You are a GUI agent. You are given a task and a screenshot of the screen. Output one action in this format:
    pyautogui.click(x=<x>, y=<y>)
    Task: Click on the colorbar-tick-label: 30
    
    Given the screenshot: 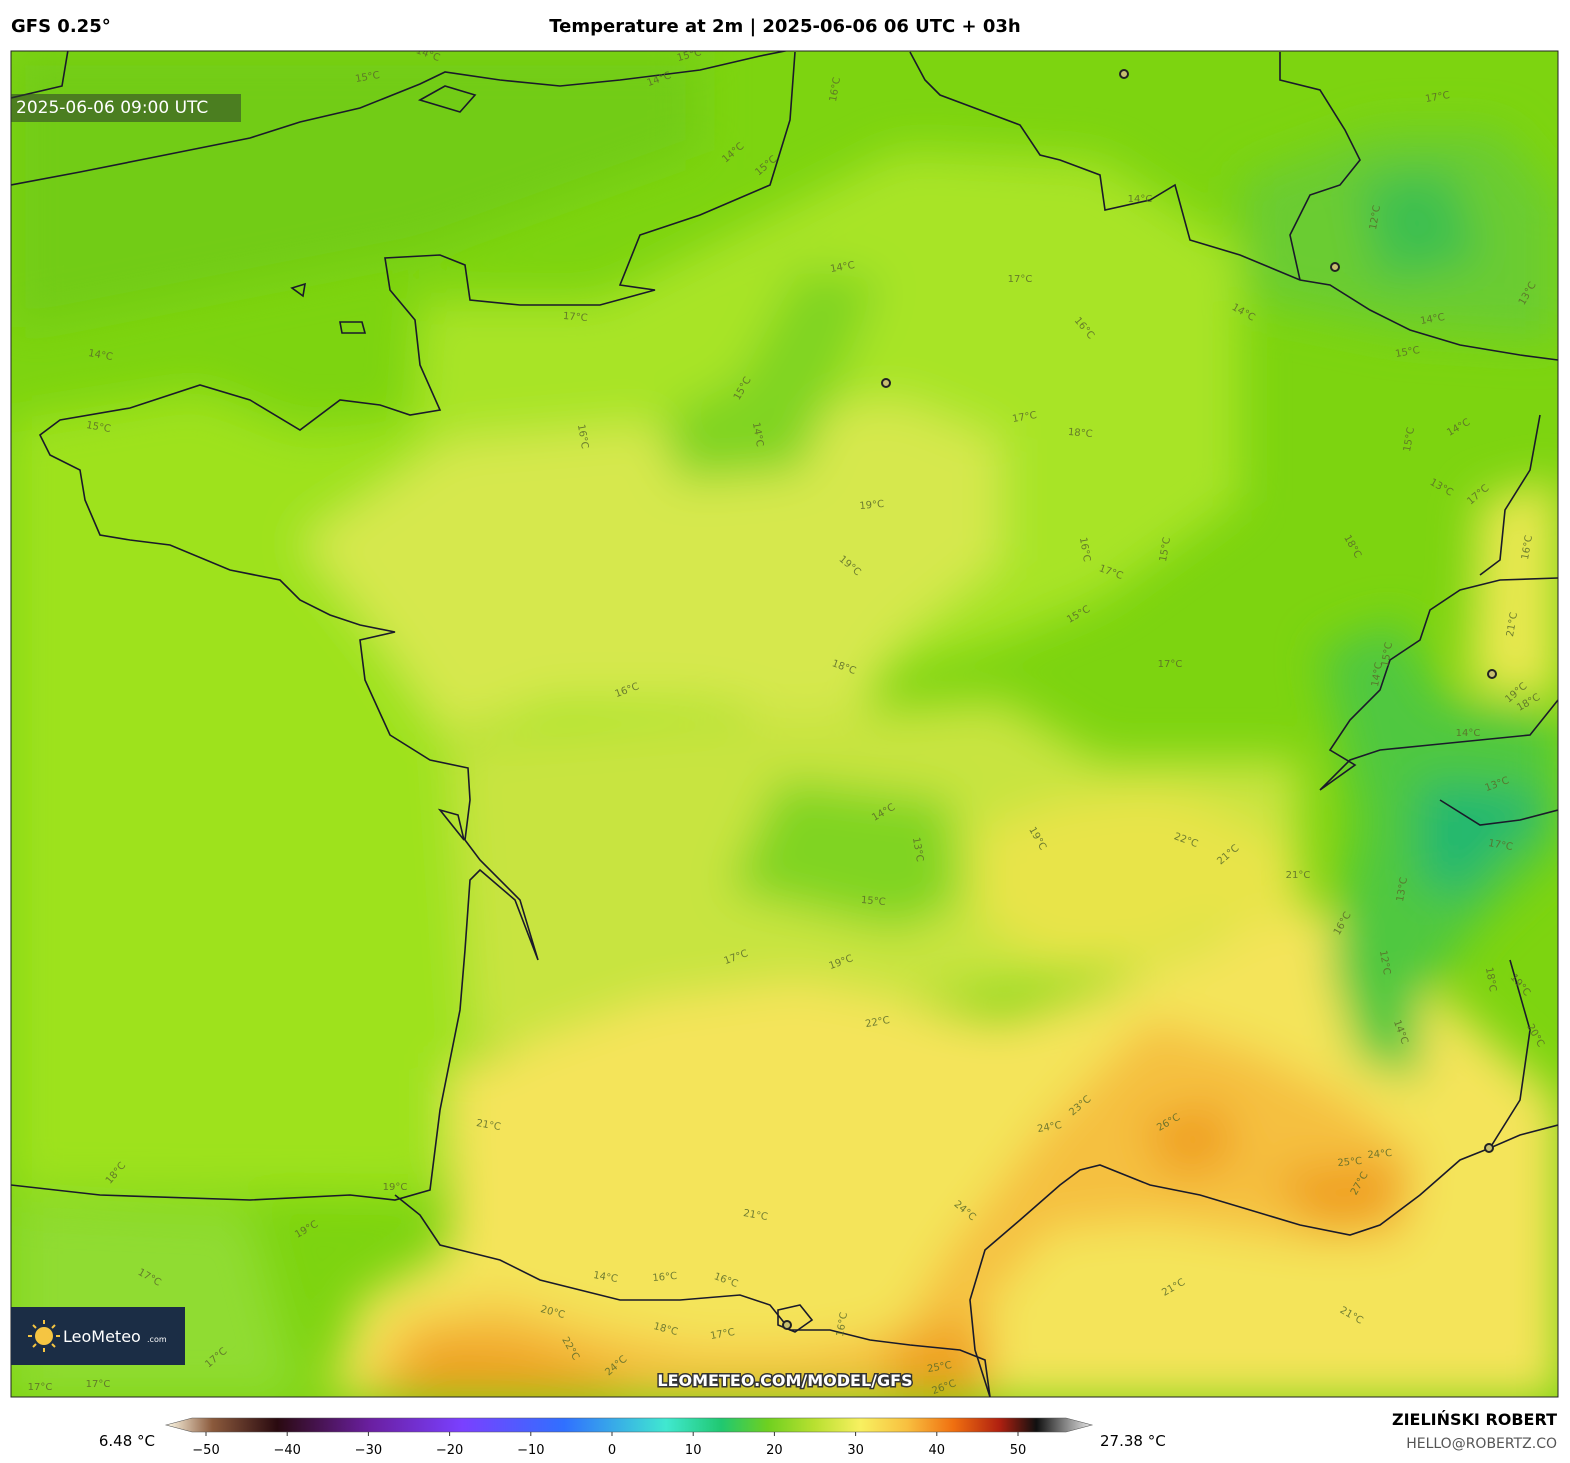 What is the action you would take?
    pyautogui.click(x=855, y=1450)
    